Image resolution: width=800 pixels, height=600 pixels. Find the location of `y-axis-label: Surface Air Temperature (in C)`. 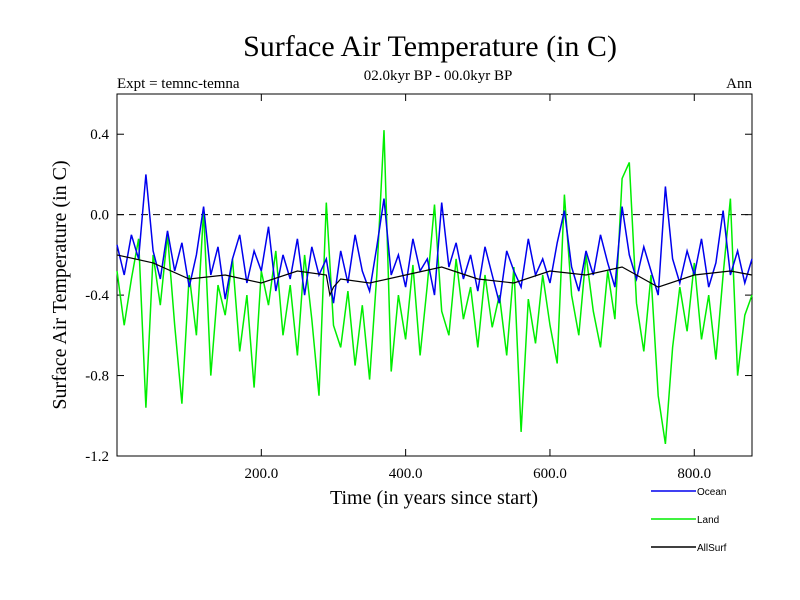

y-axis-label: Surface Air Temperature (in C) is located at coordinates (60, 284).